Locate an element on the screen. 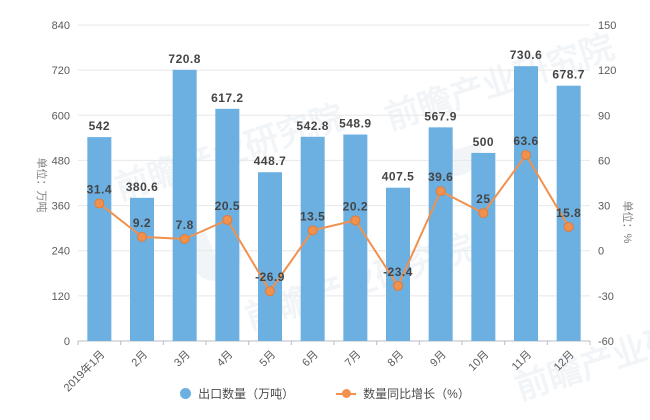 This screenshot has height=420, width=650. legend-bar-marker-icon is located at coordinates (186, 393).